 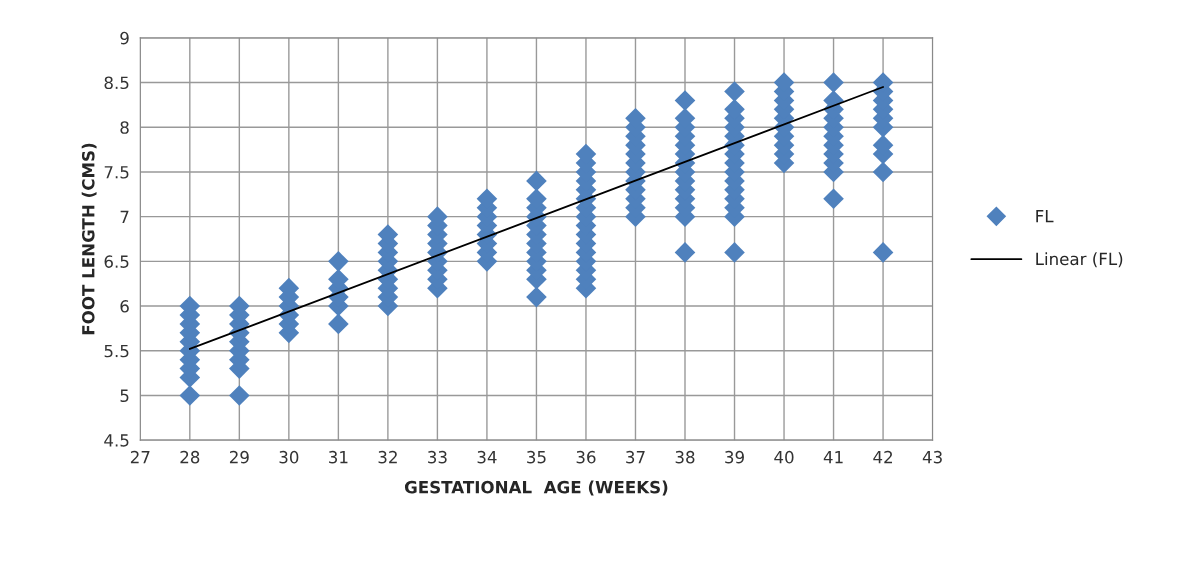 What do you see at coordinates (536, 457) in the screenshot?
I see `x-tick-label: 35` at bounding box center [536, 457].